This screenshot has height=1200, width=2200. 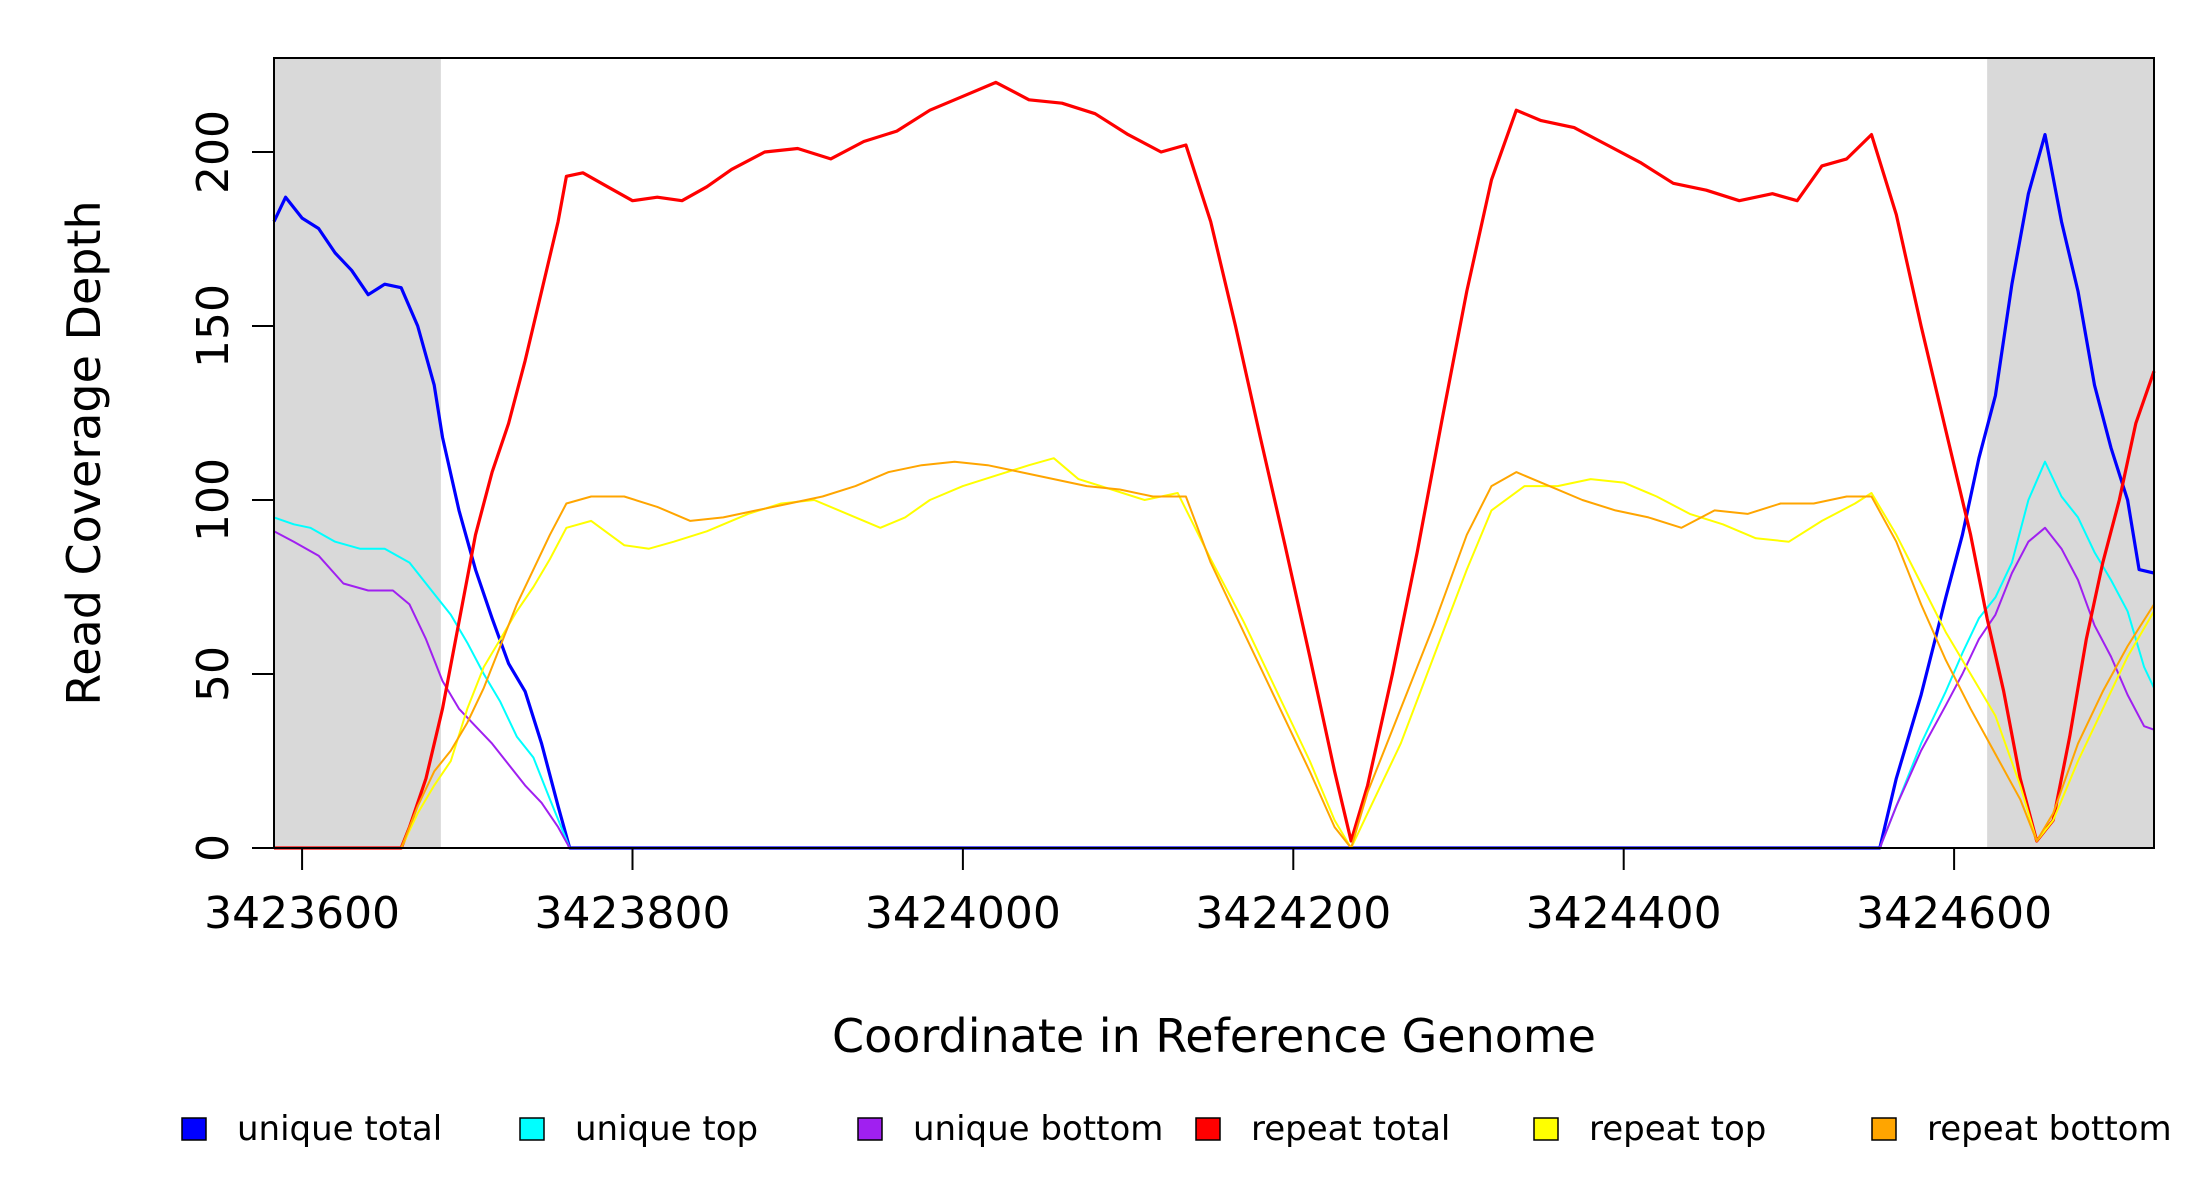 What do you see at coordinates (213, 848) in the screenshot?
I see `y-tick-label: 0` at bounding box center [213, 848].